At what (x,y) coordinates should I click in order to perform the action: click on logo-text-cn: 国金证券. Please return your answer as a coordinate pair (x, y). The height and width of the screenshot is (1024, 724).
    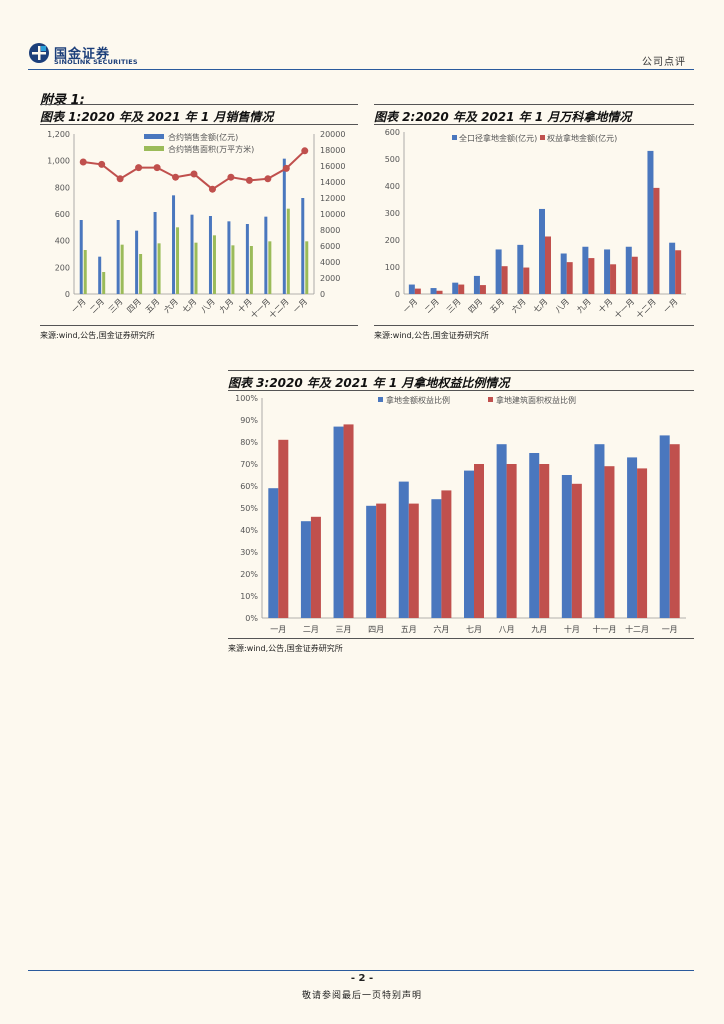
    Looking at the image, I should click on (82, 54).